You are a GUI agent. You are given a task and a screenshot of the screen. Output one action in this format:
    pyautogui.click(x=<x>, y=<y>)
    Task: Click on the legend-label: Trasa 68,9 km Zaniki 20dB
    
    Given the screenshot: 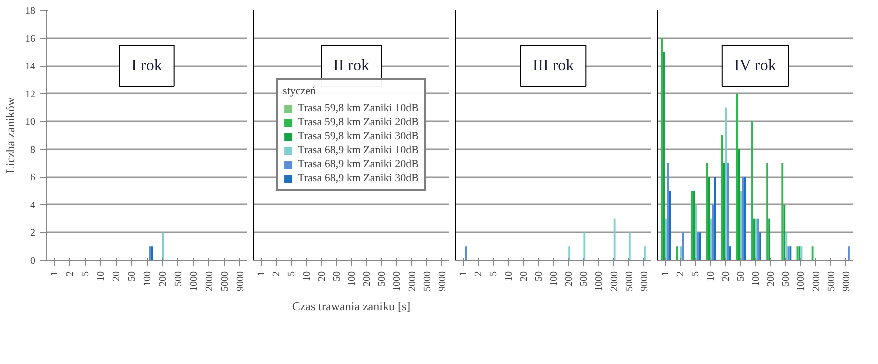 What is the action you would take?
    pyautogui.click(x=358, y=164)
    